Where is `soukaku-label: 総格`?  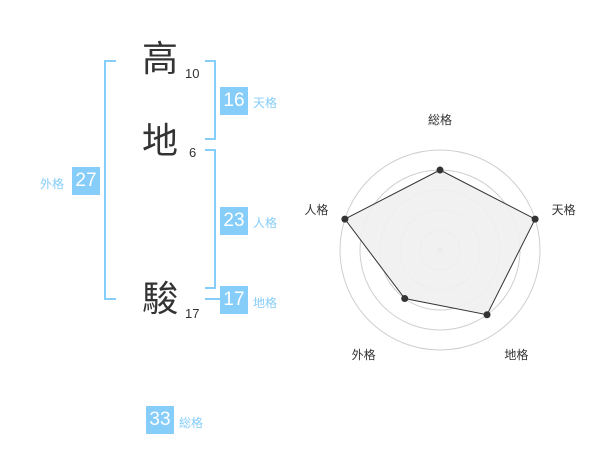
soukaku-label: 総格 is located at coordinates (191, 423).